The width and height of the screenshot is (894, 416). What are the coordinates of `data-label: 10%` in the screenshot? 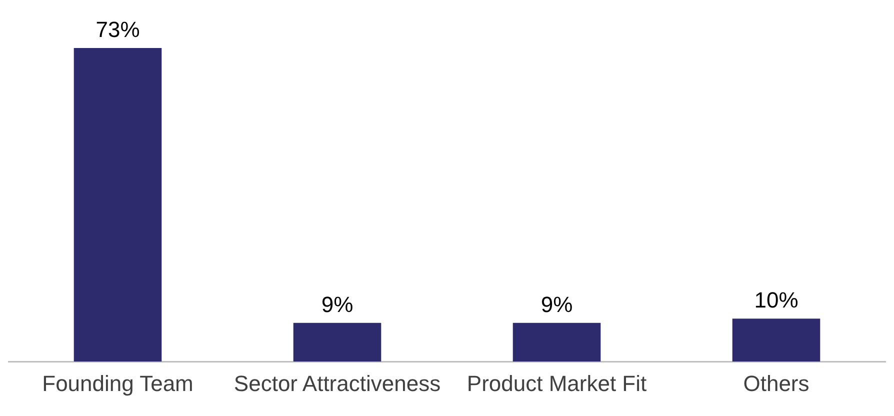 It's located at (776, 300).